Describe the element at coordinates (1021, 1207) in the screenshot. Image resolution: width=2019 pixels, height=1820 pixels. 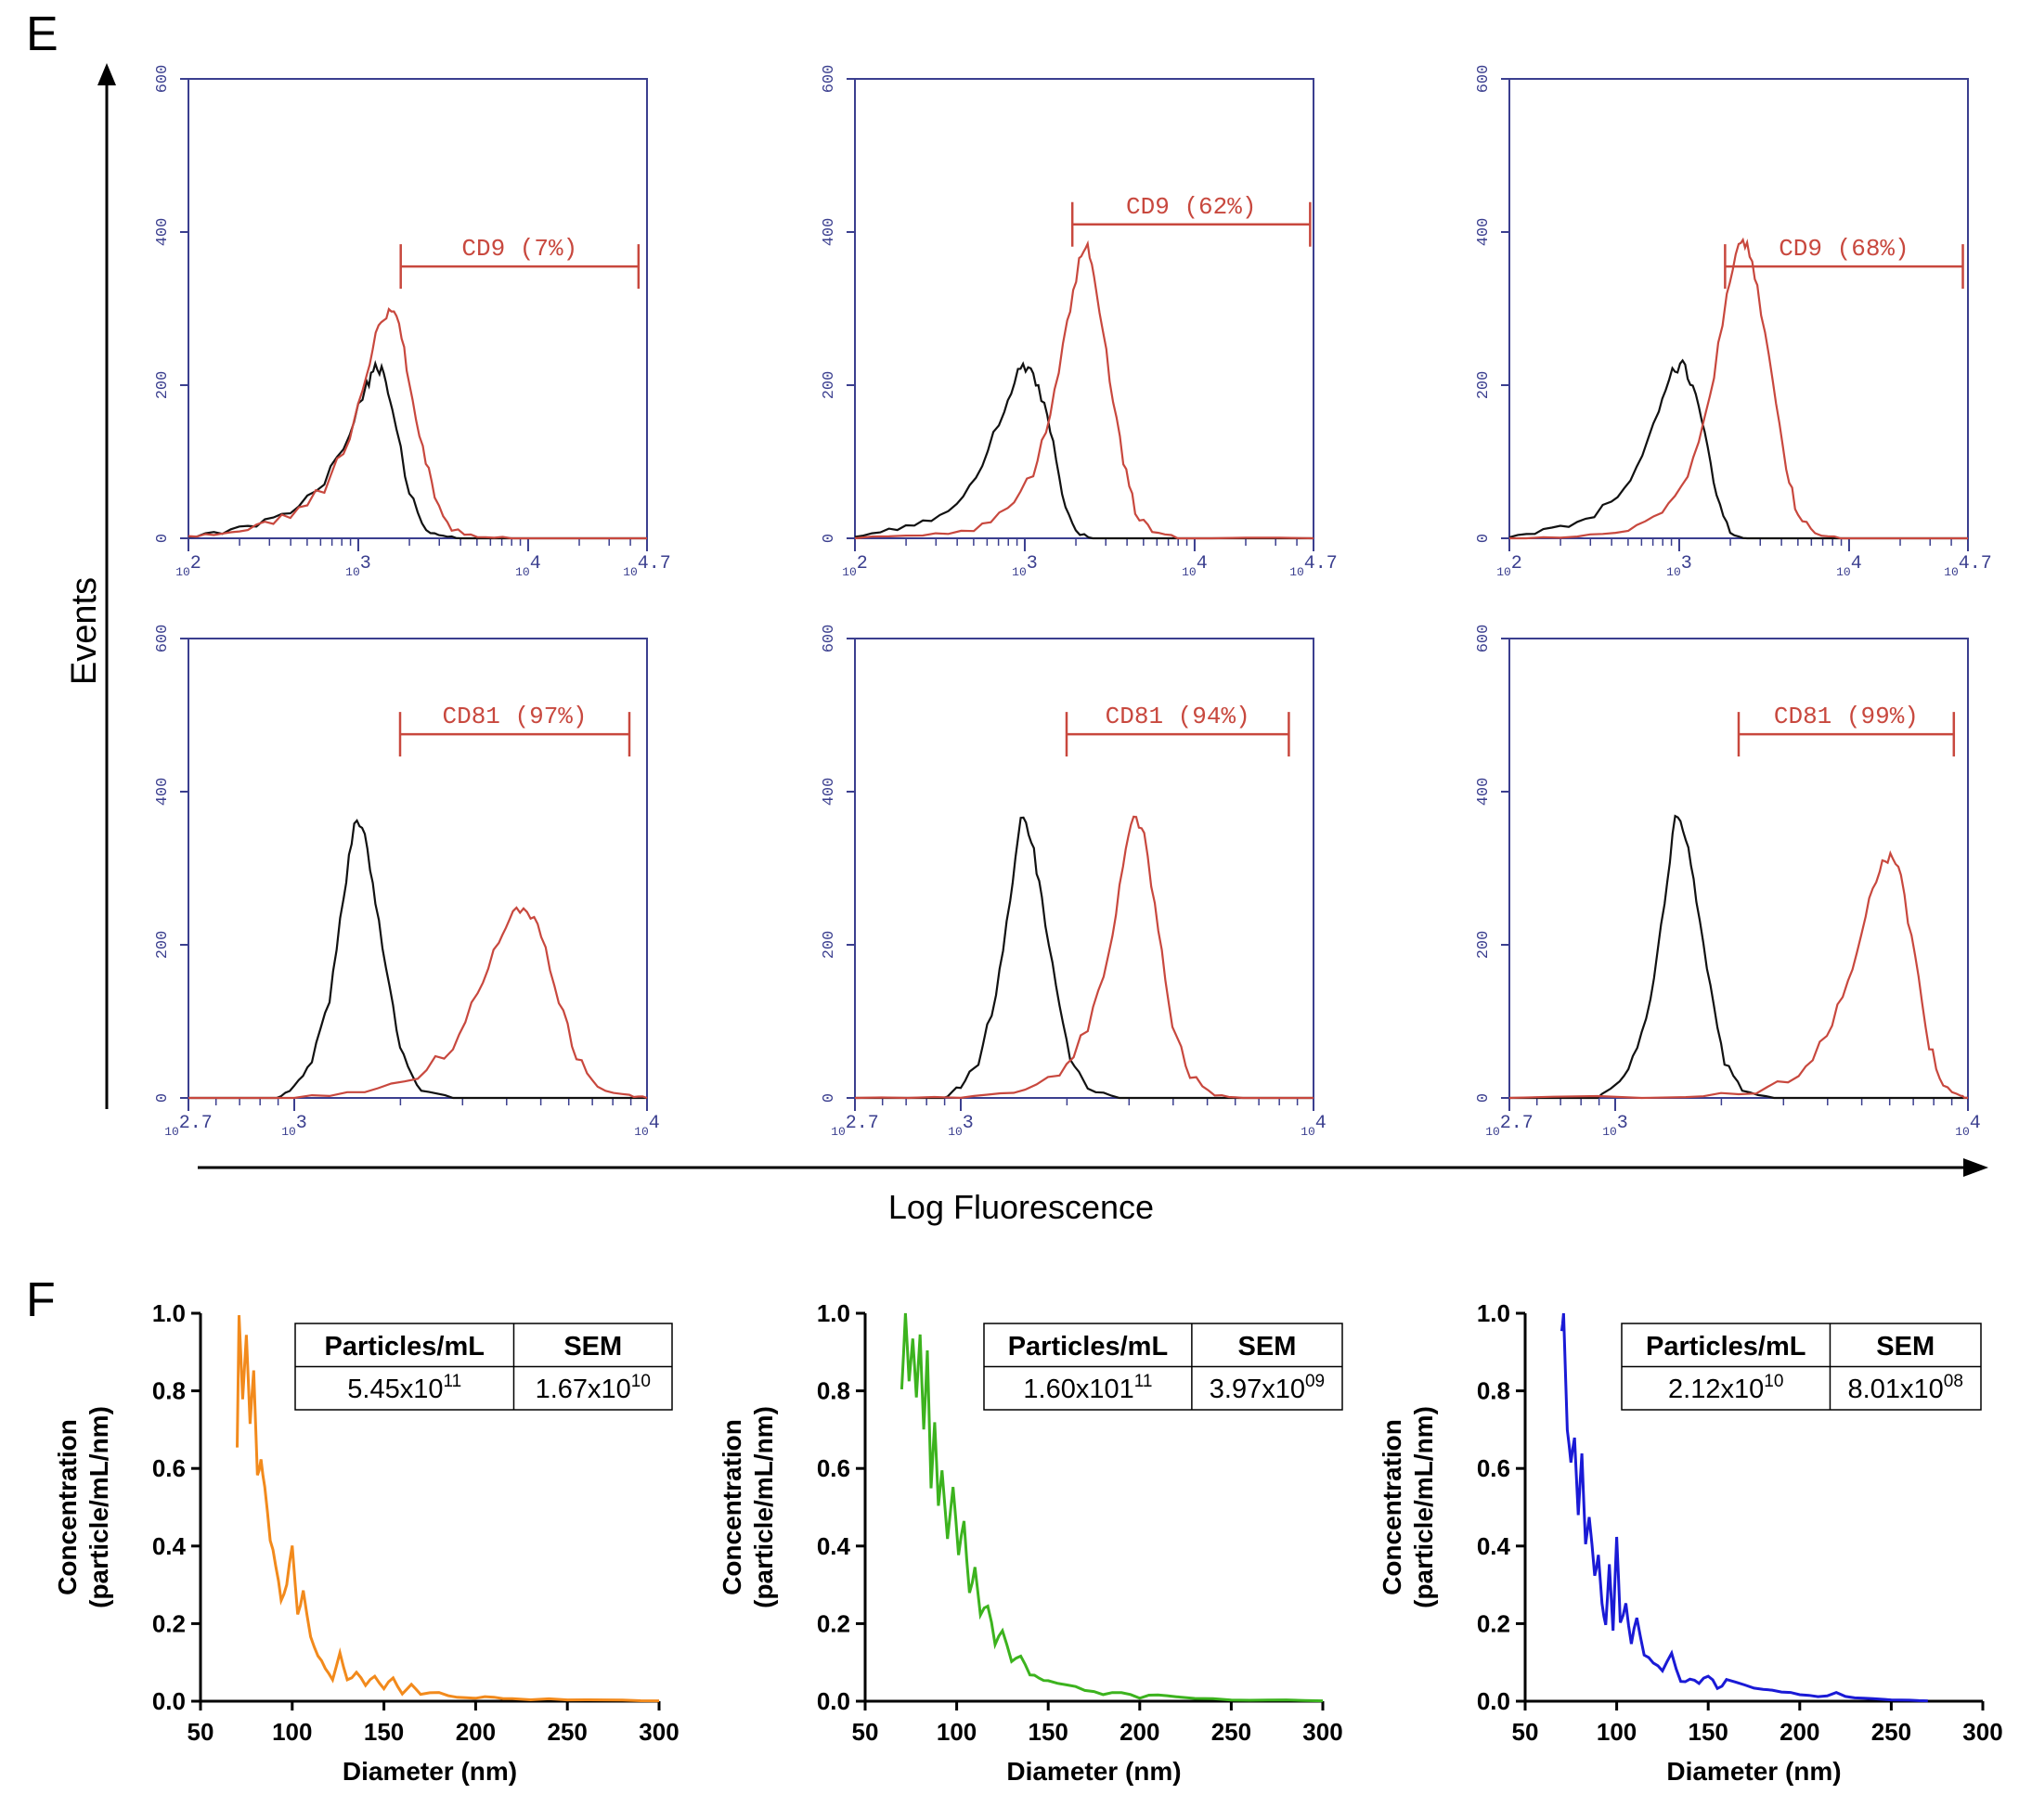
I see `log-fluorescence-axis-title: Log Fluorescence` at that location.